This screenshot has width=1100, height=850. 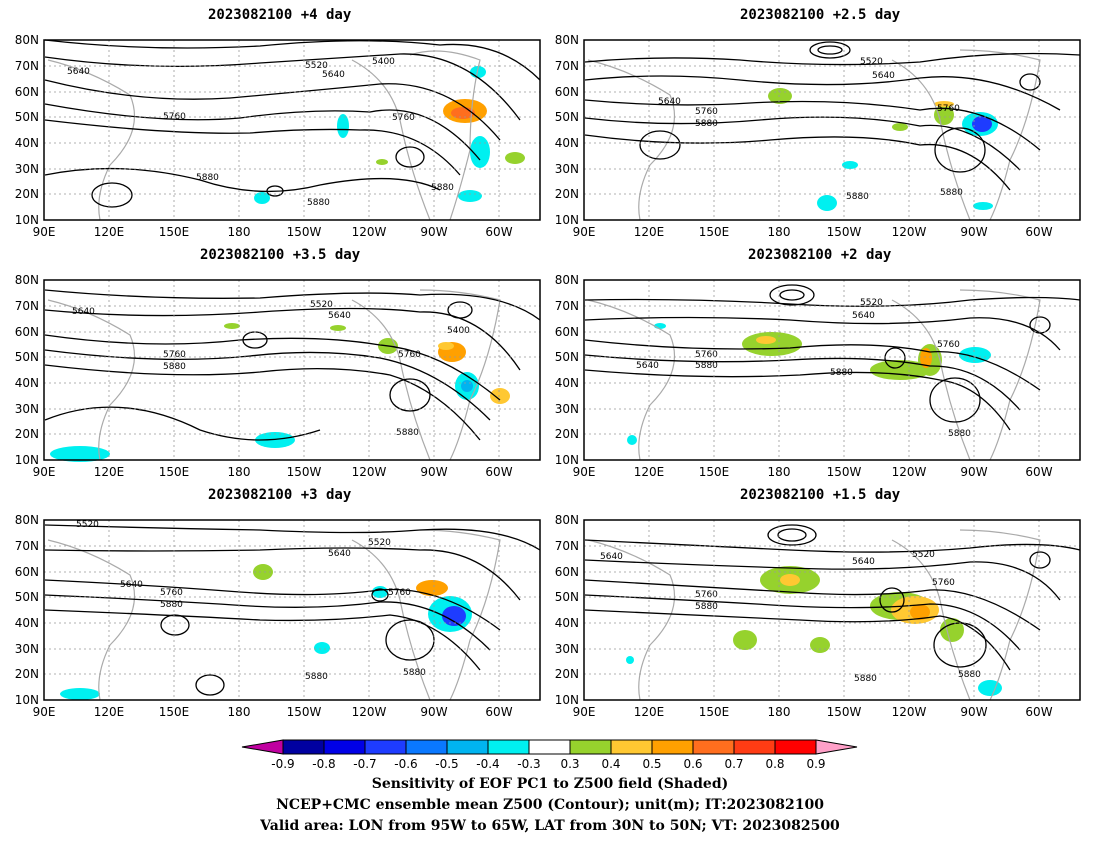 I want to click on panel-plus2-5-day: 2023082100 +2.5 day, so click(x=815, y=120).